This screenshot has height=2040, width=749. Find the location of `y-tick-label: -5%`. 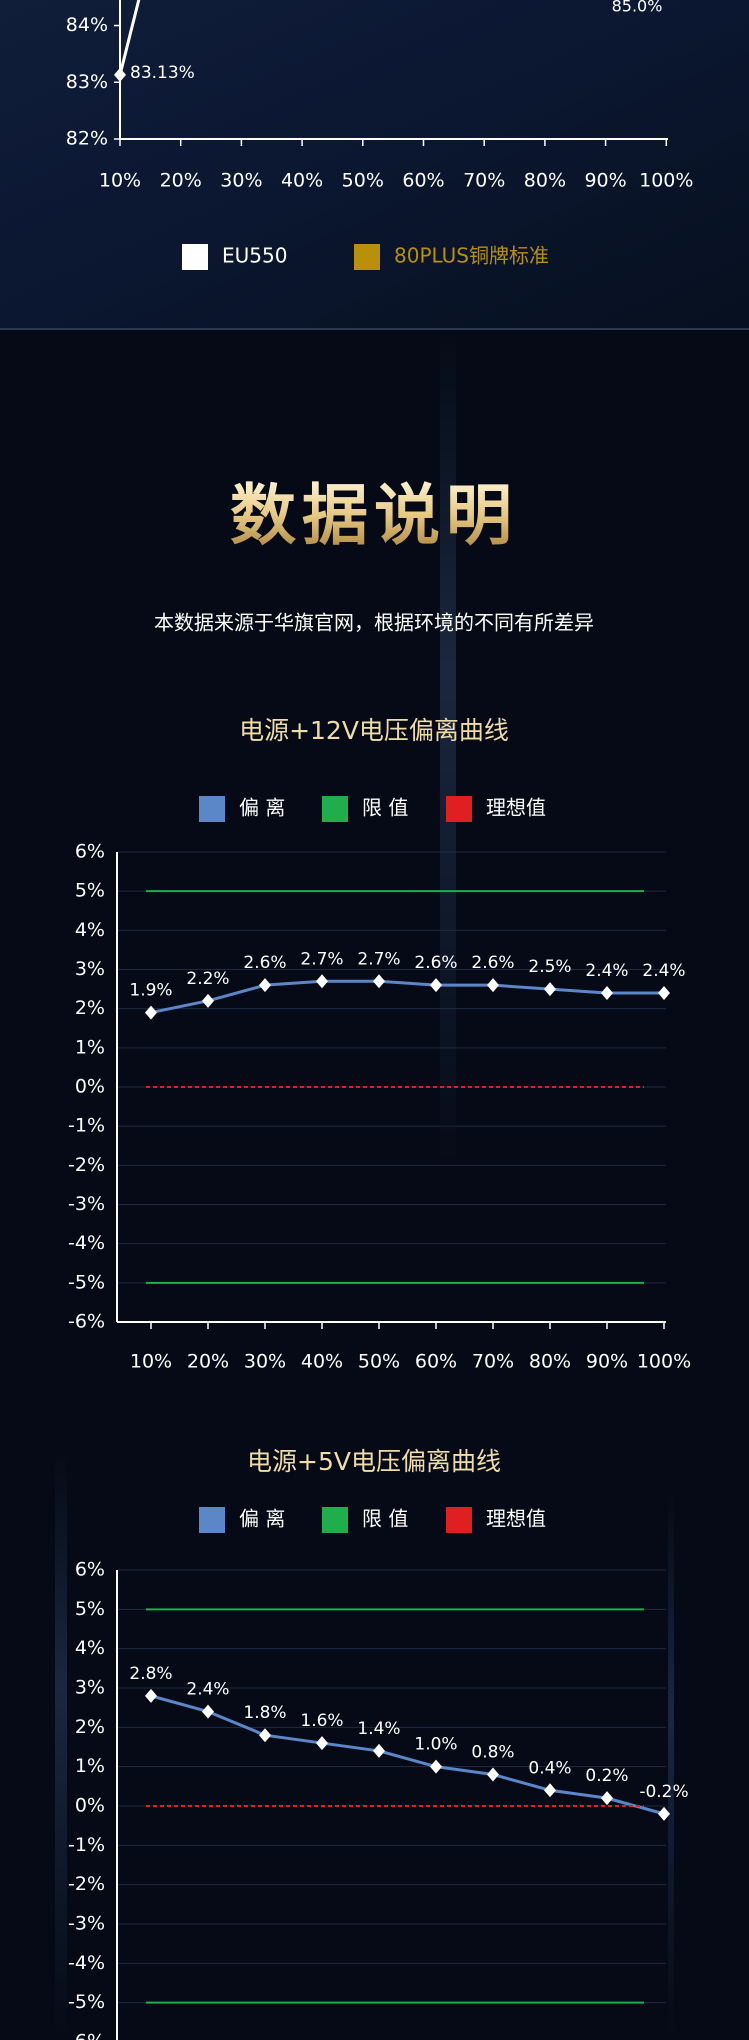

y-tick-label: -5% is located at coordinates (86, 1282).